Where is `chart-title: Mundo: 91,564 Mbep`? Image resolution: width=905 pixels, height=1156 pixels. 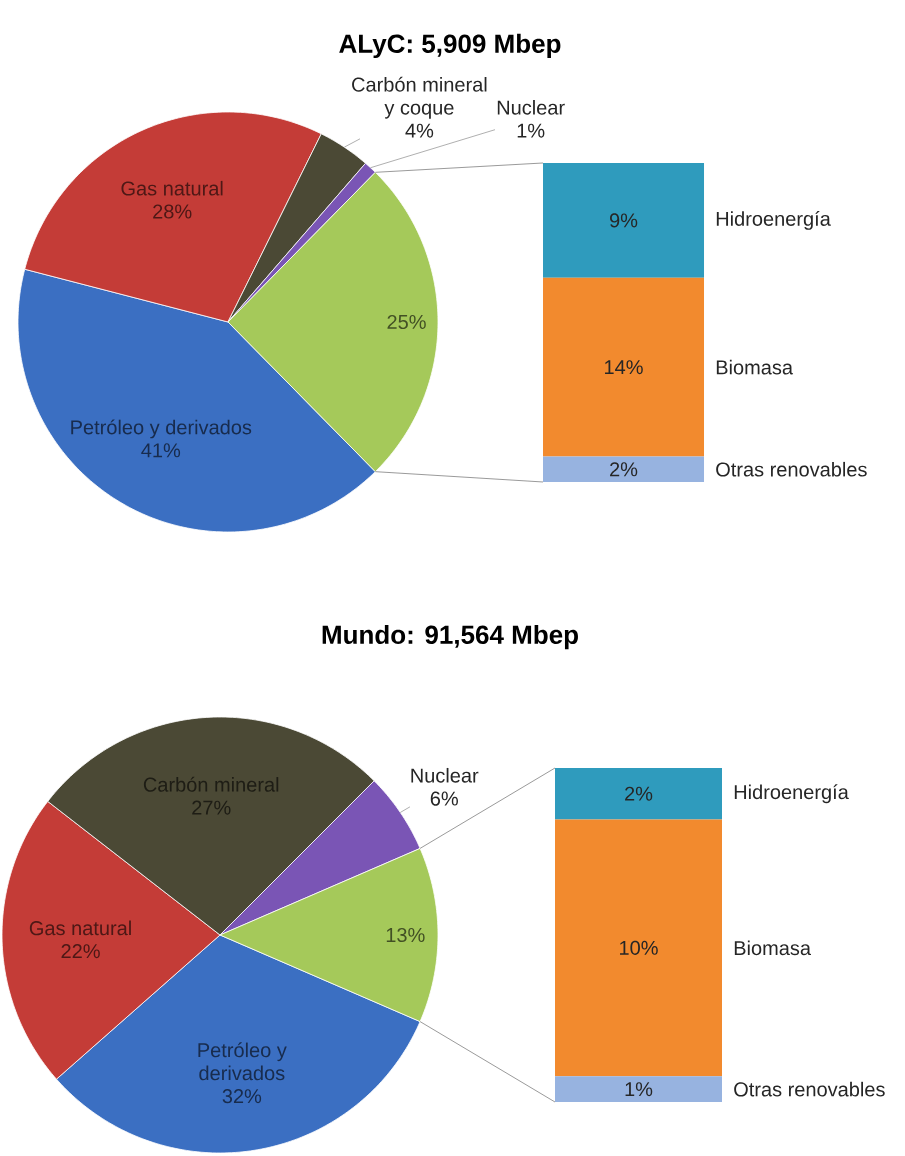
chart-title: Mundo: 91,564 Mbep is located at coordinates (450, 637).